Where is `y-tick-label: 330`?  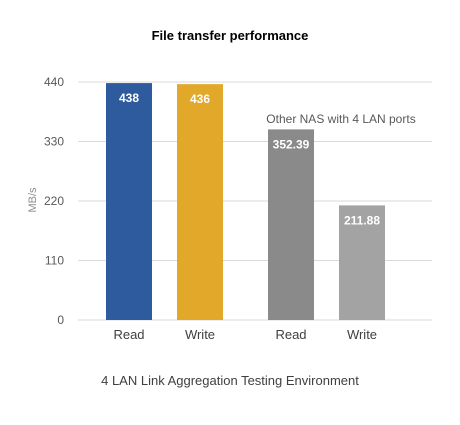
y-tick-label: 330 is located at coordinates (54, 142).